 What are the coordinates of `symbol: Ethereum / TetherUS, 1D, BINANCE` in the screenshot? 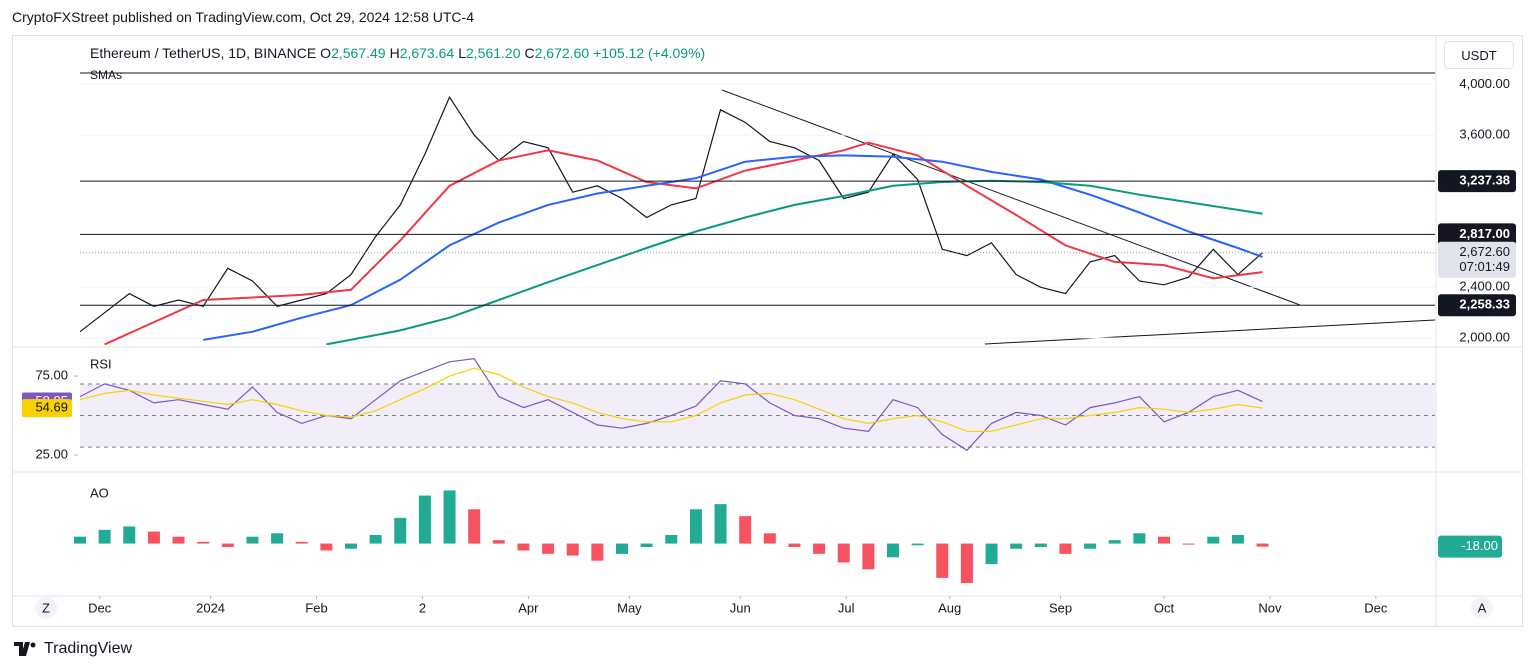 It's located at (203, 53).